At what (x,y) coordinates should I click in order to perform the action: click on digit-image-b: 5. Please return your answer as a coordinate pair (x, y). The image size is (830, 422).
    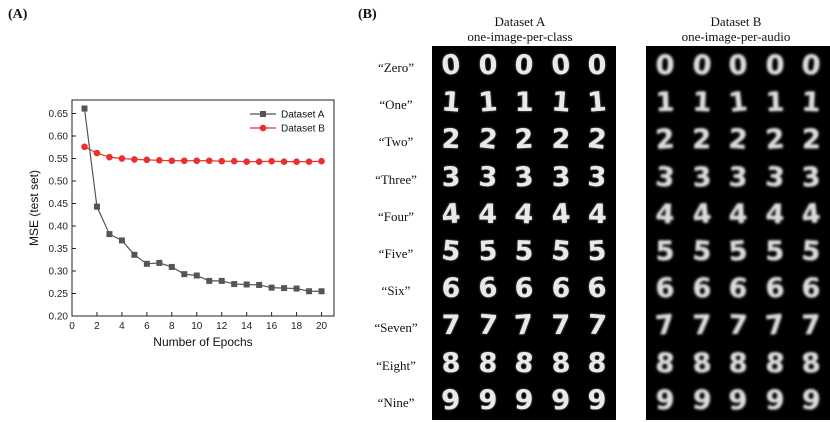
    Looking at the image, I should click on (738, 251).